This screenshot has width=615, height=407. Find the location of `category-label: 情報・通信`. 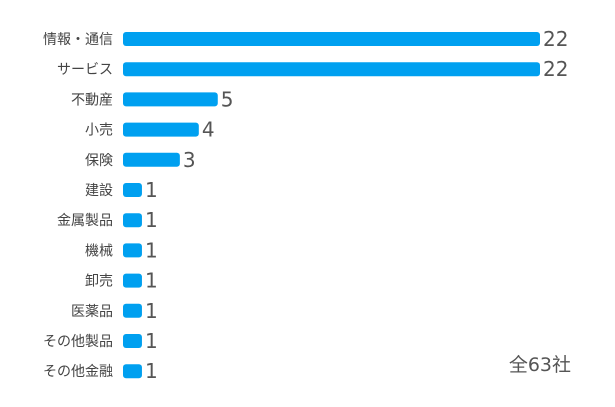

category-label: 情報・通信 is located at coordinates (78, 40).